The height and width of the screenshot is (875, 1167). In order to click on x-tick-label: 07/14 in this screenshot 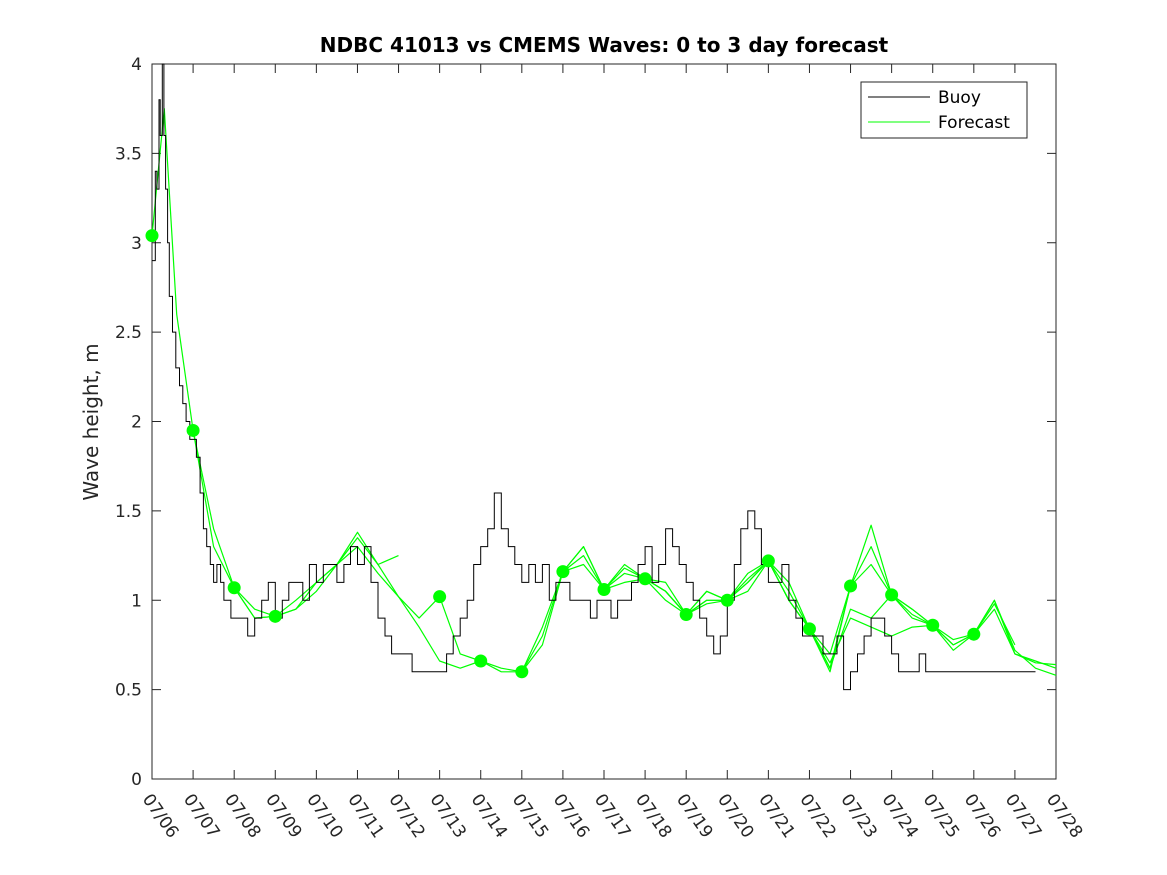, I will do `click(489, 816)`.